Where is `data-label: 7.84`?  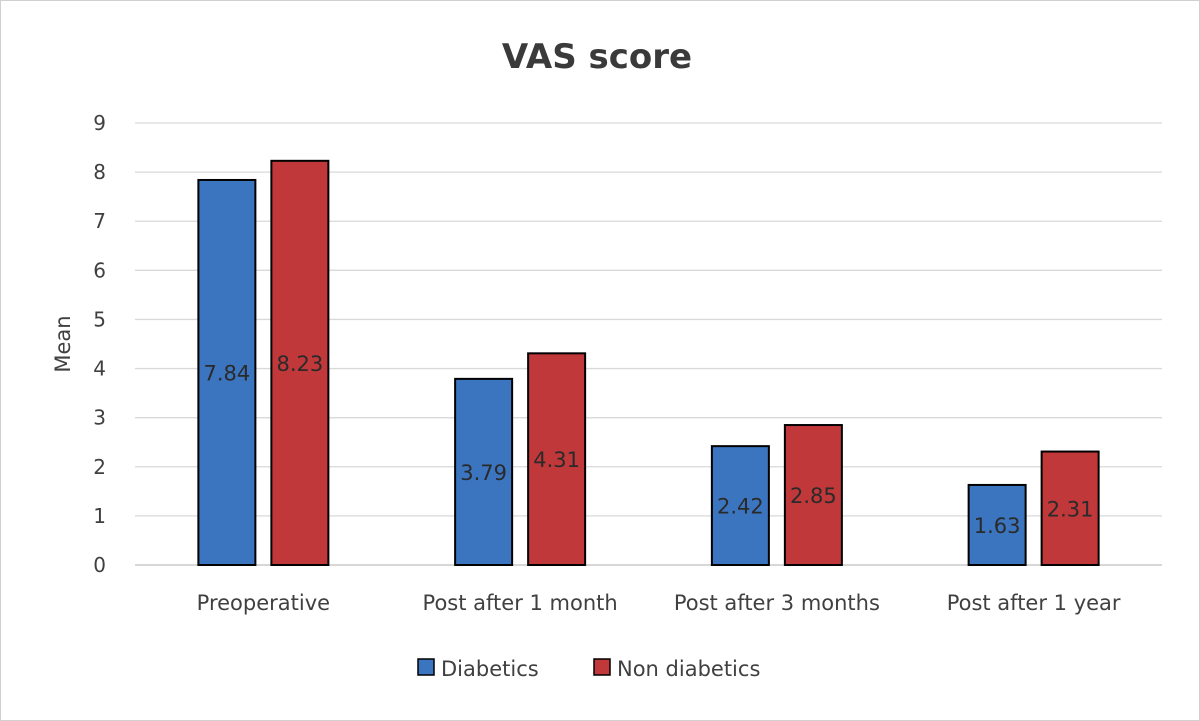
data-label: 7.84 is located at coordinates (226, 373).